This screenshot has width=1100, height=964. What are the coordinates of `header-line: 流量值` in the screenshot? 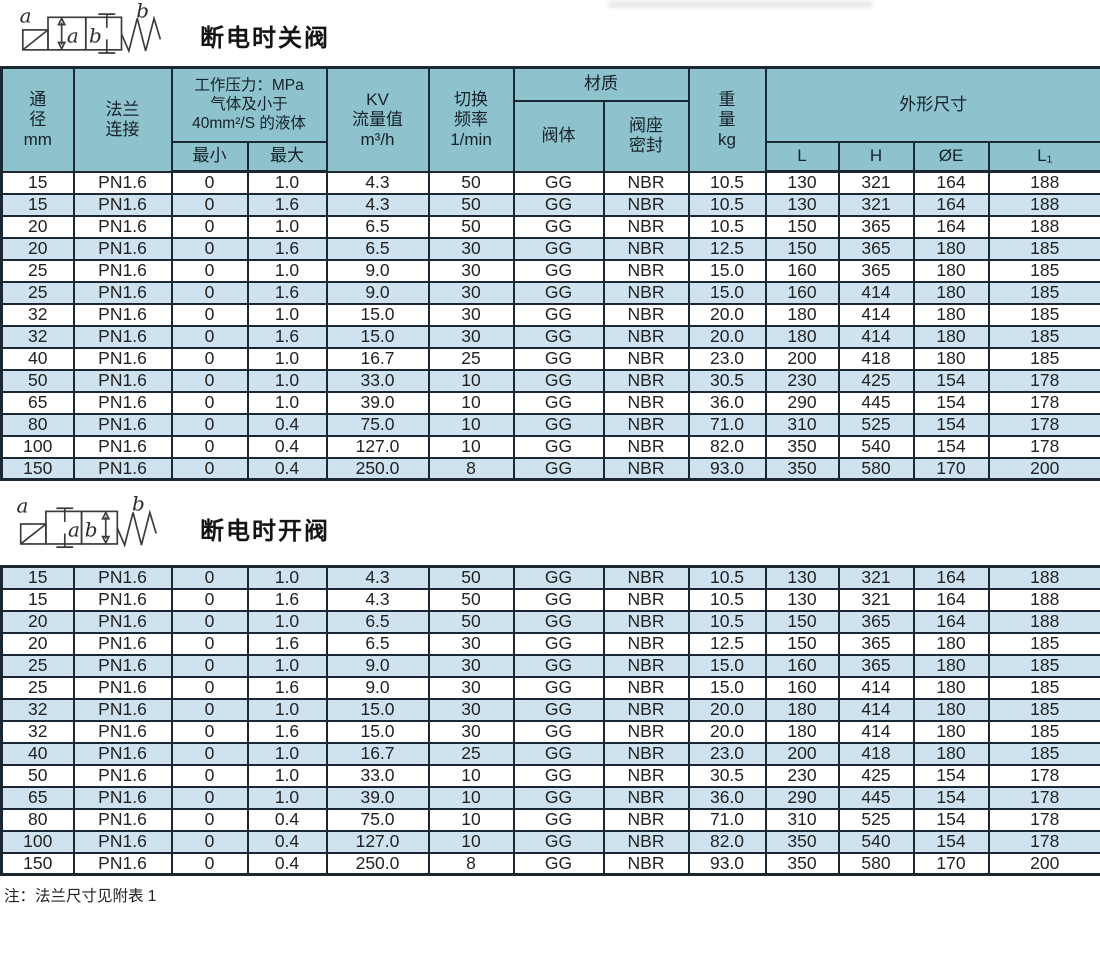 It's located at (377, 119).